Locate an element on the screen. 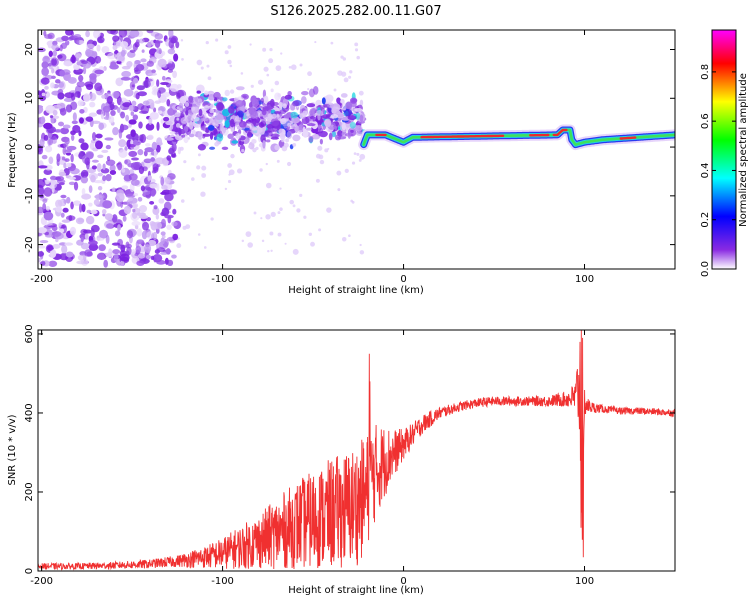  spectrogram-y-label: Frequency (Hz) is located at coordinates (12, 150).